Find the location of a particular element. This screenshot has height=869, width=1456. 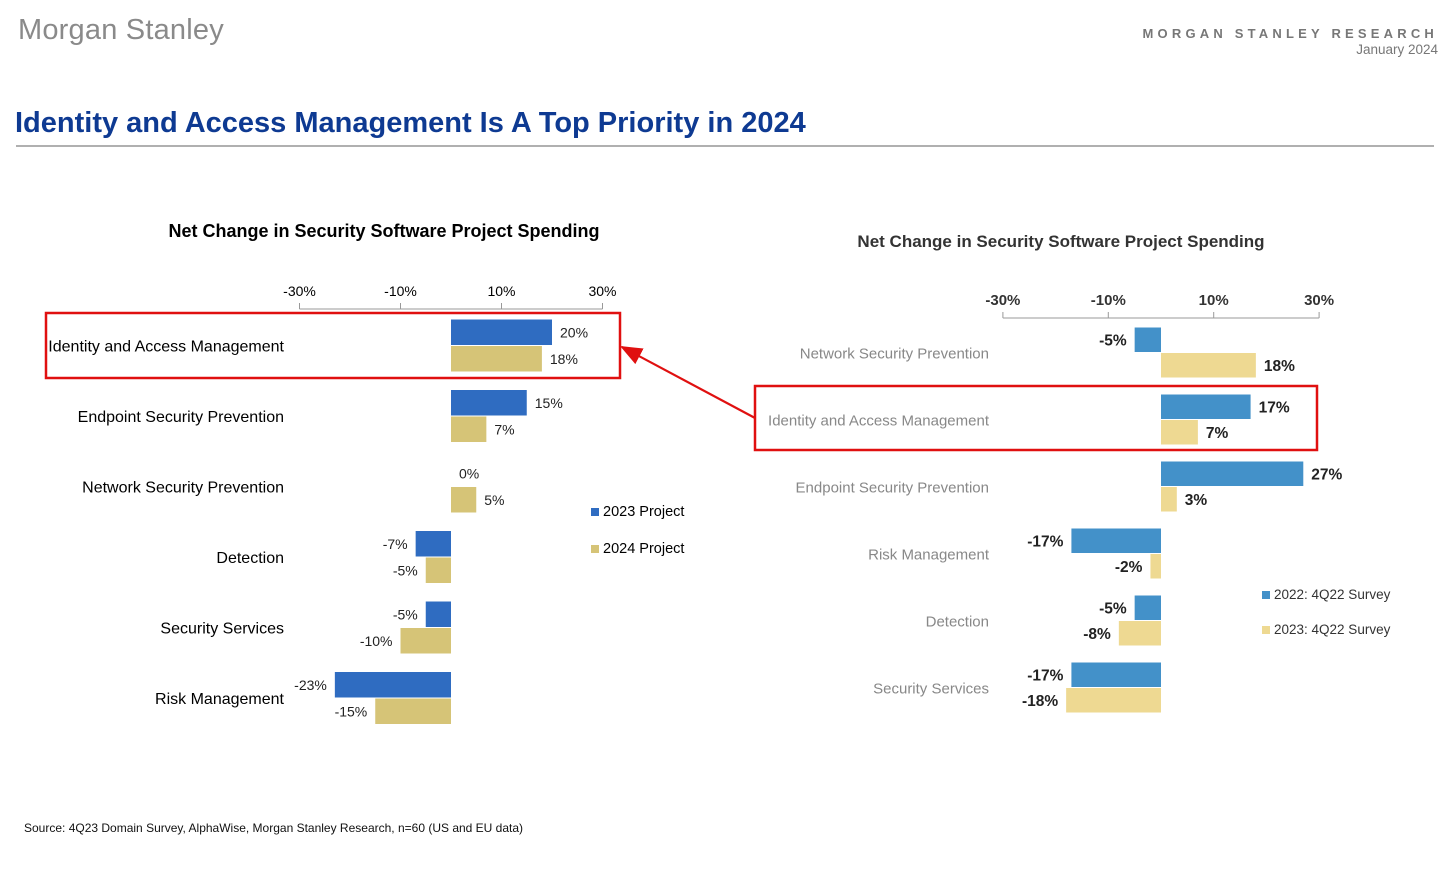

left-category-label: Detection is located at coordinates (250, 558).